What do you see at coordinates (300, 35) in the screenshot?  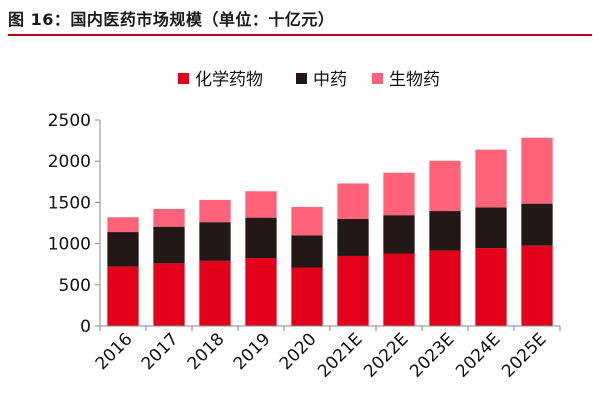 I see `title-underline` at bounding box center [300, 35].